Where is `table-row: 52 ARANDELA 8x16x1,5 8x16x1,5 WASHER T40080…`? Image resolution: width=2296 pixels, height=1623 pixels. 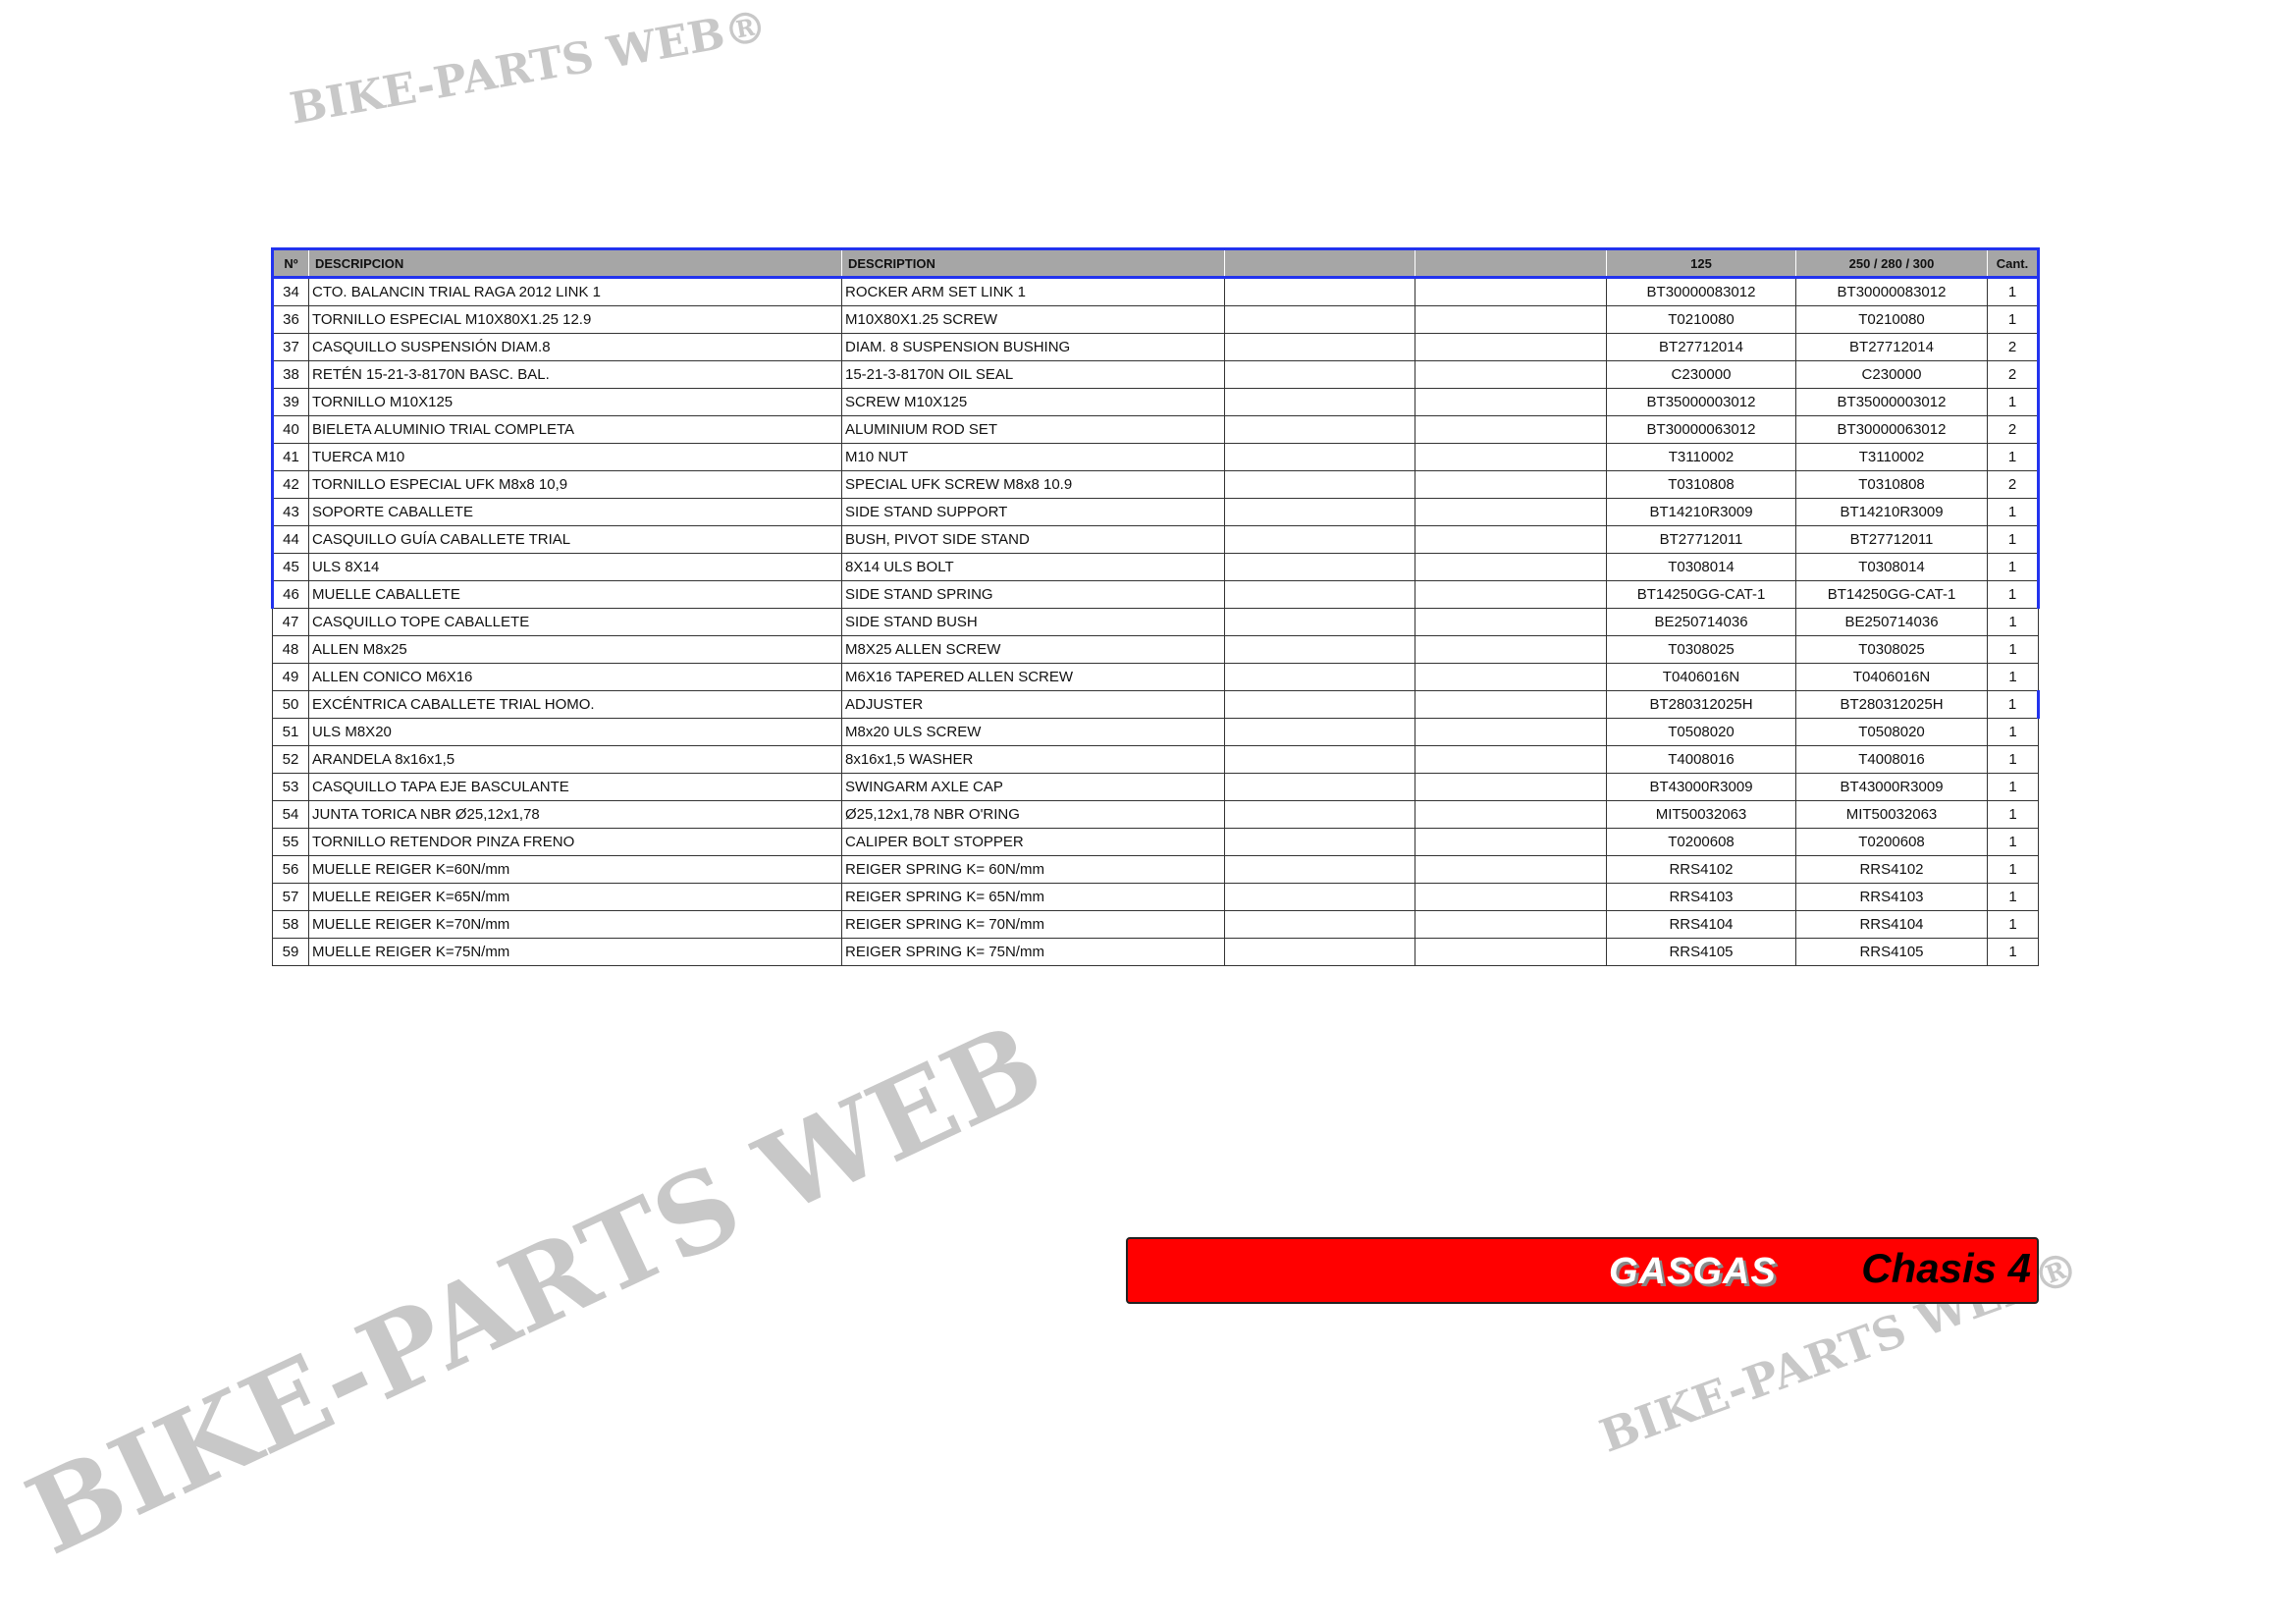
table-row: 52 ARANDELA 8x16x1,5 8x16x1,5 WASHER T40080… is located at coordinates (1155, 759).